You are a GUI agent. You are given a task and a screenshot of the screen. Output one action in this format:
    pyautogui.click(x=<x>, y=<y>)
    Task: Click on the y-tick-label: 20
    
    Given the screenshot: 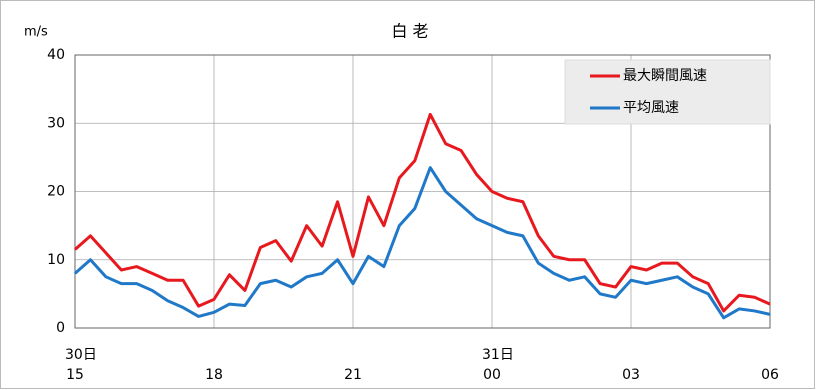 What is the action you would take?
    pyautogui.click(x=56, y=192)
    